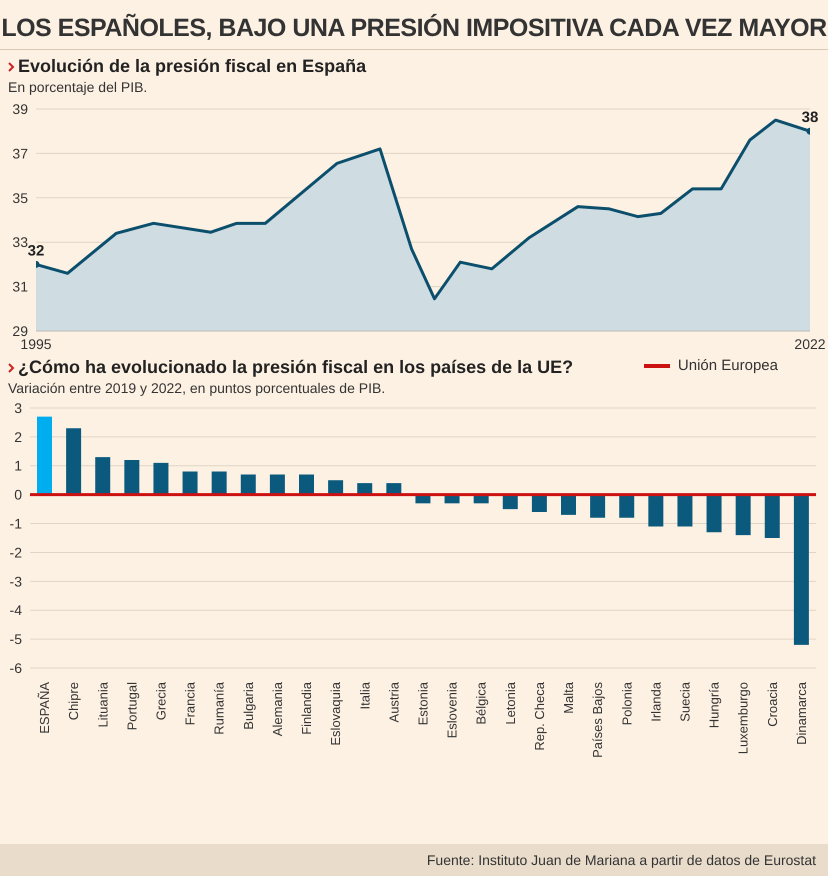 The width and height of the screenshot is (828, 876). What do you see at coordinates (801, 713) in the screenshot?
I see `x-tick-label: Dinamarca` at bounding box center [801, 713].